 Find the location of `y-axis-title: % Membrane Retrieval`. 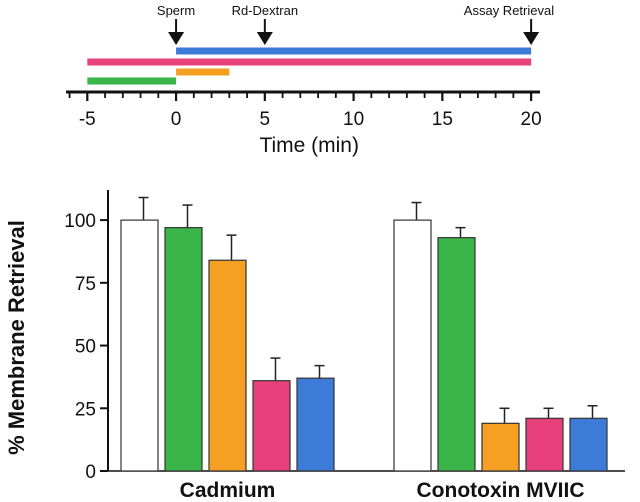

y-axis-title: % Membrane Retrieval is located at coordinates (16, 337).